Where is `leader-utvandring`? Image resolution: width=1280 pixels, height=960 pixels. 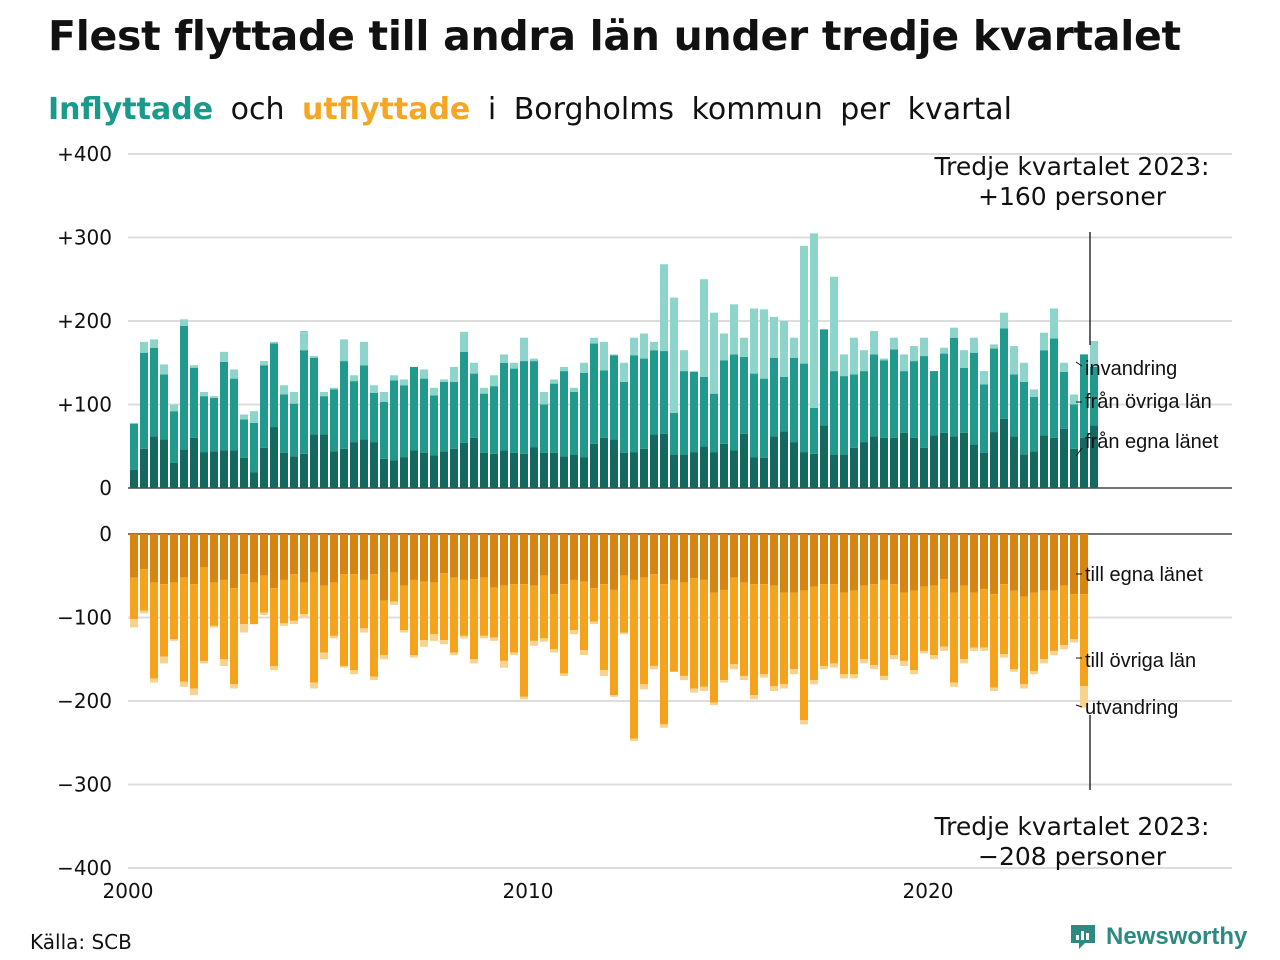
leader-utvandring is located at coordinates (1079, 706).